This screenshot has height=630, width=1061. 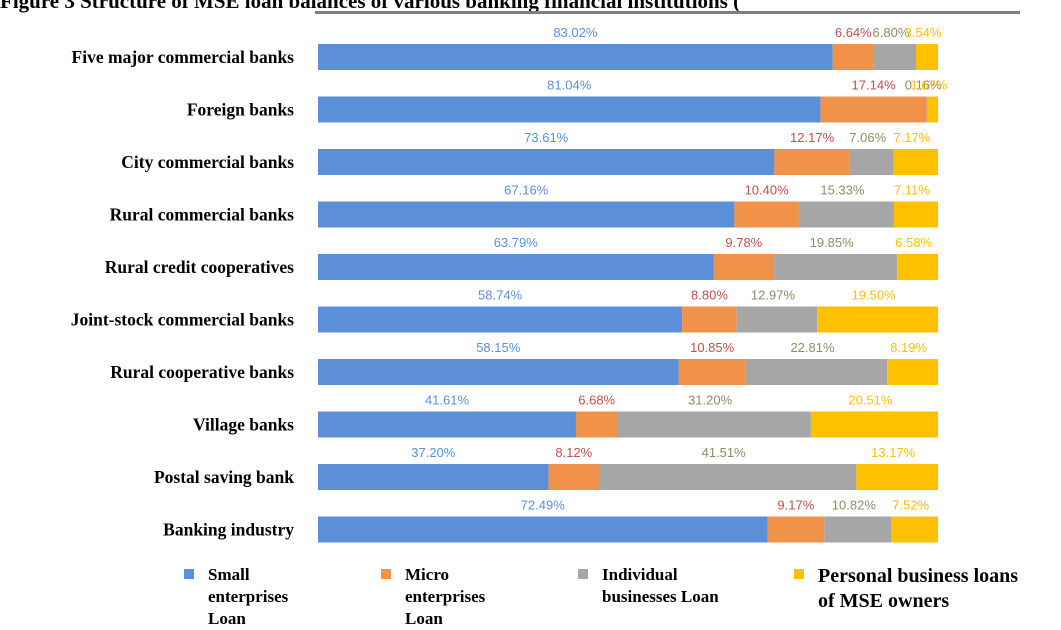 What do you see at coordinates (248, 596) in the screenshot?
I see `legend-label-small-enterprises: Small enterprises Loan` at bounding box center [248, 596].